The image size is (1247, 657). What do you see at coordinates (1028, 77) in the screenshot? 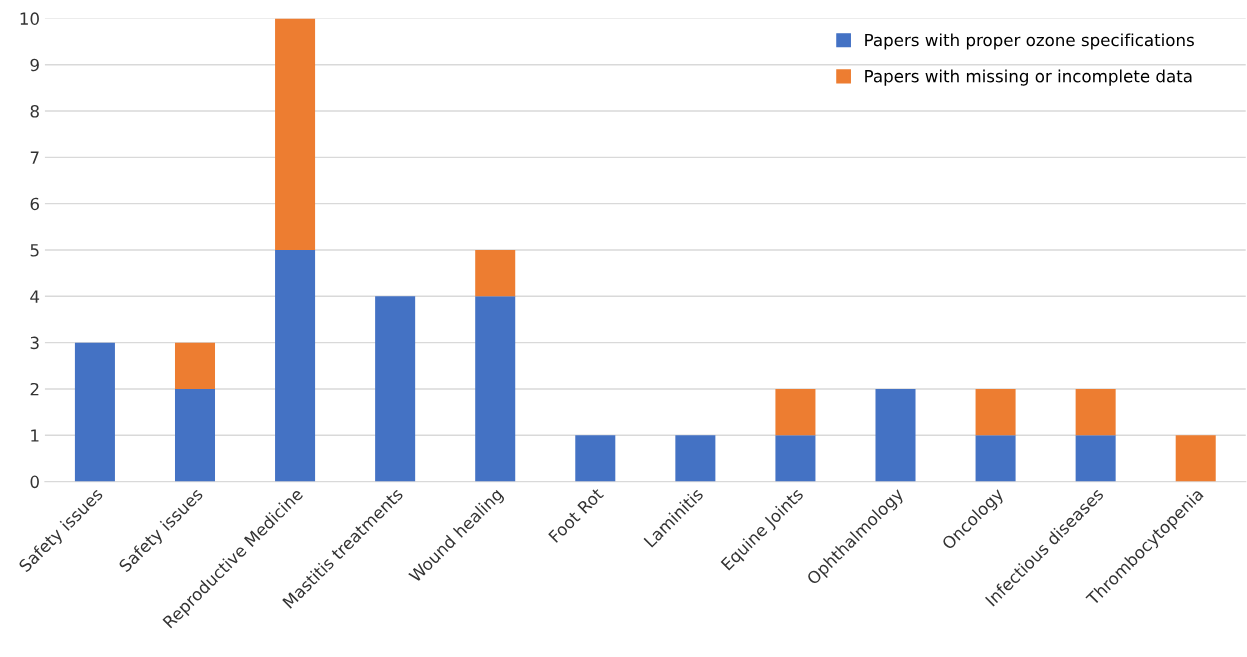
I see `legend-label: Papers with missing or incomplete data` at bounding box center [1028, 77].